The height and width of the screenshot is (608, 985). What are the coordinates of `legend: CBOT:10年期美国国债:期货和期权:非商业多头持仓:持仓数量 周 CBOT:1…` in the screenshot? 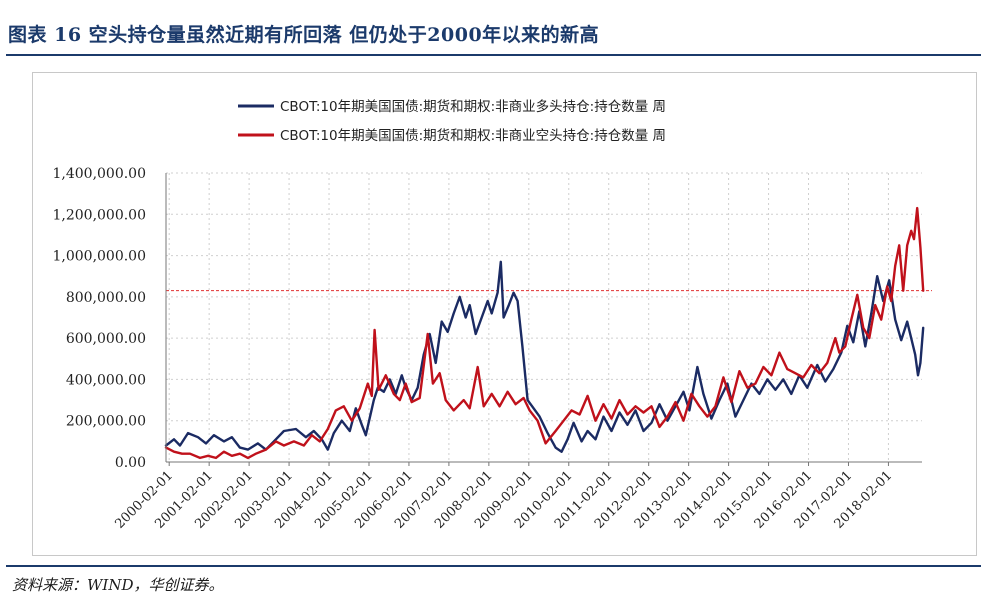 It's located at (452, 121).